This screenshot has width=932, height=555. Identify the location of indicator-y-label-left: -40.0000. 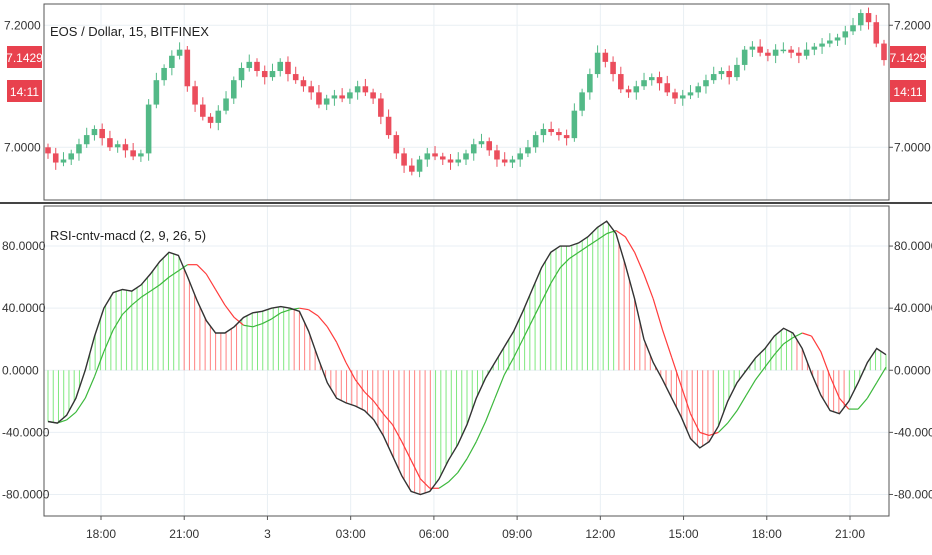
(26, 432).